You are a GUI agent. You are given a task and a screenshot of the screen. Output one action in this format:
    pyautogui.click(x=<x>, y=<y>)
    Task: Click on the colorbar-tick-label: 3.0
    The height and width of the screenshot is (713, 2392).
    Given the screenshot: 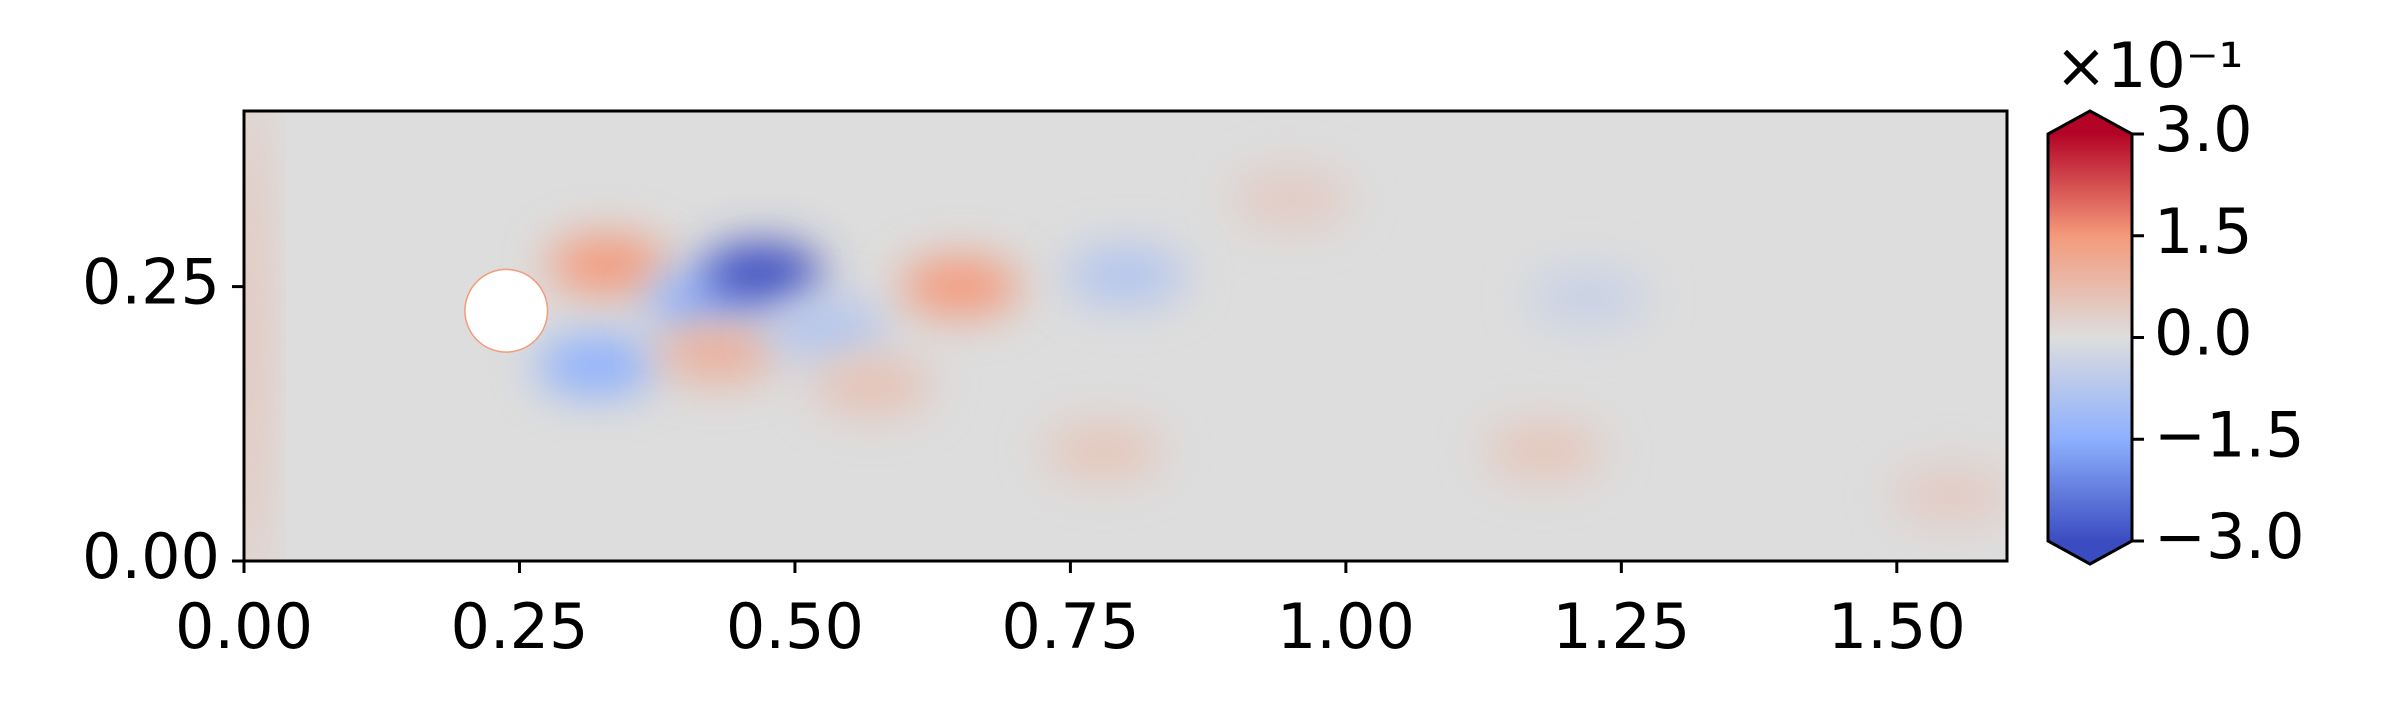 What is the action you would take?
    pyautogui.click(x=2203, y=129)
    